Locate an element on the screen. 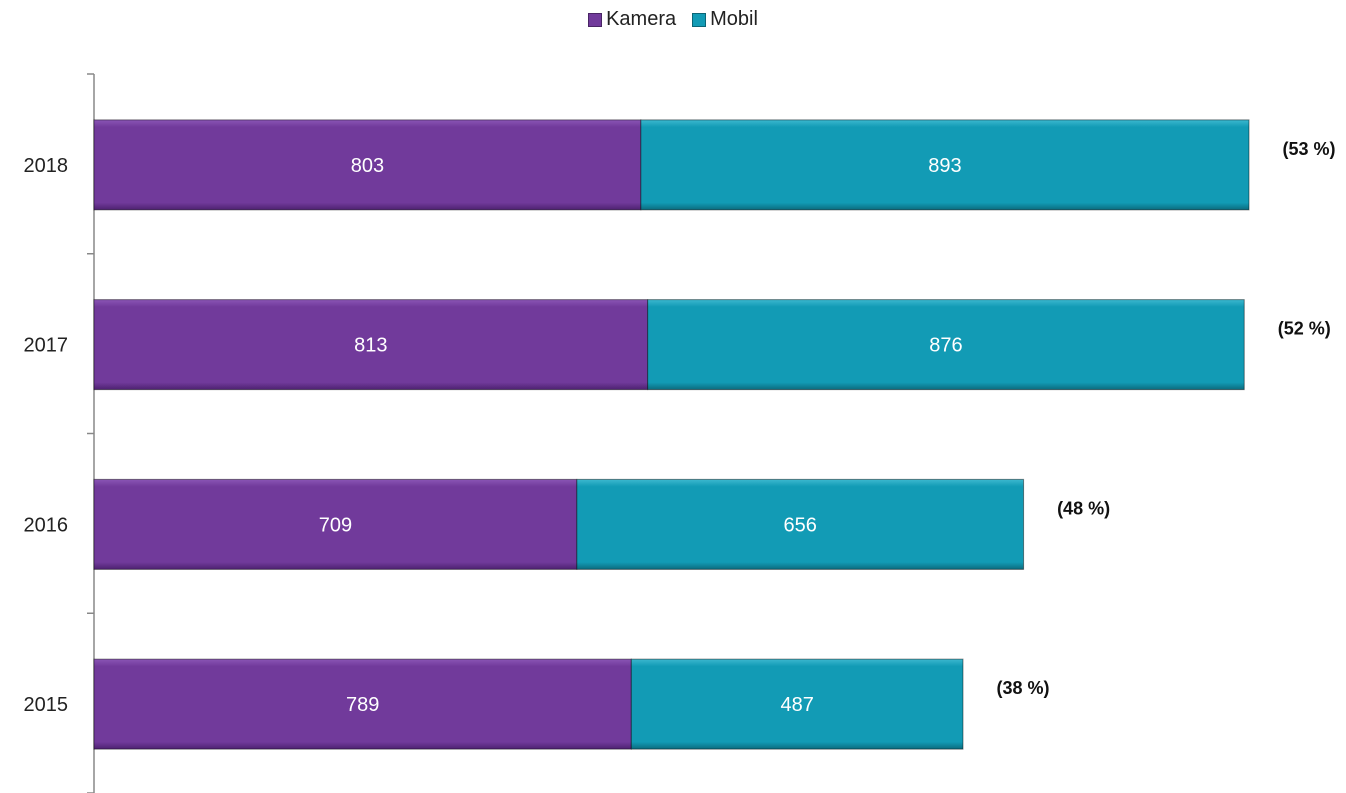  bar-value-label: 487 is located at coordinates (796, 705).